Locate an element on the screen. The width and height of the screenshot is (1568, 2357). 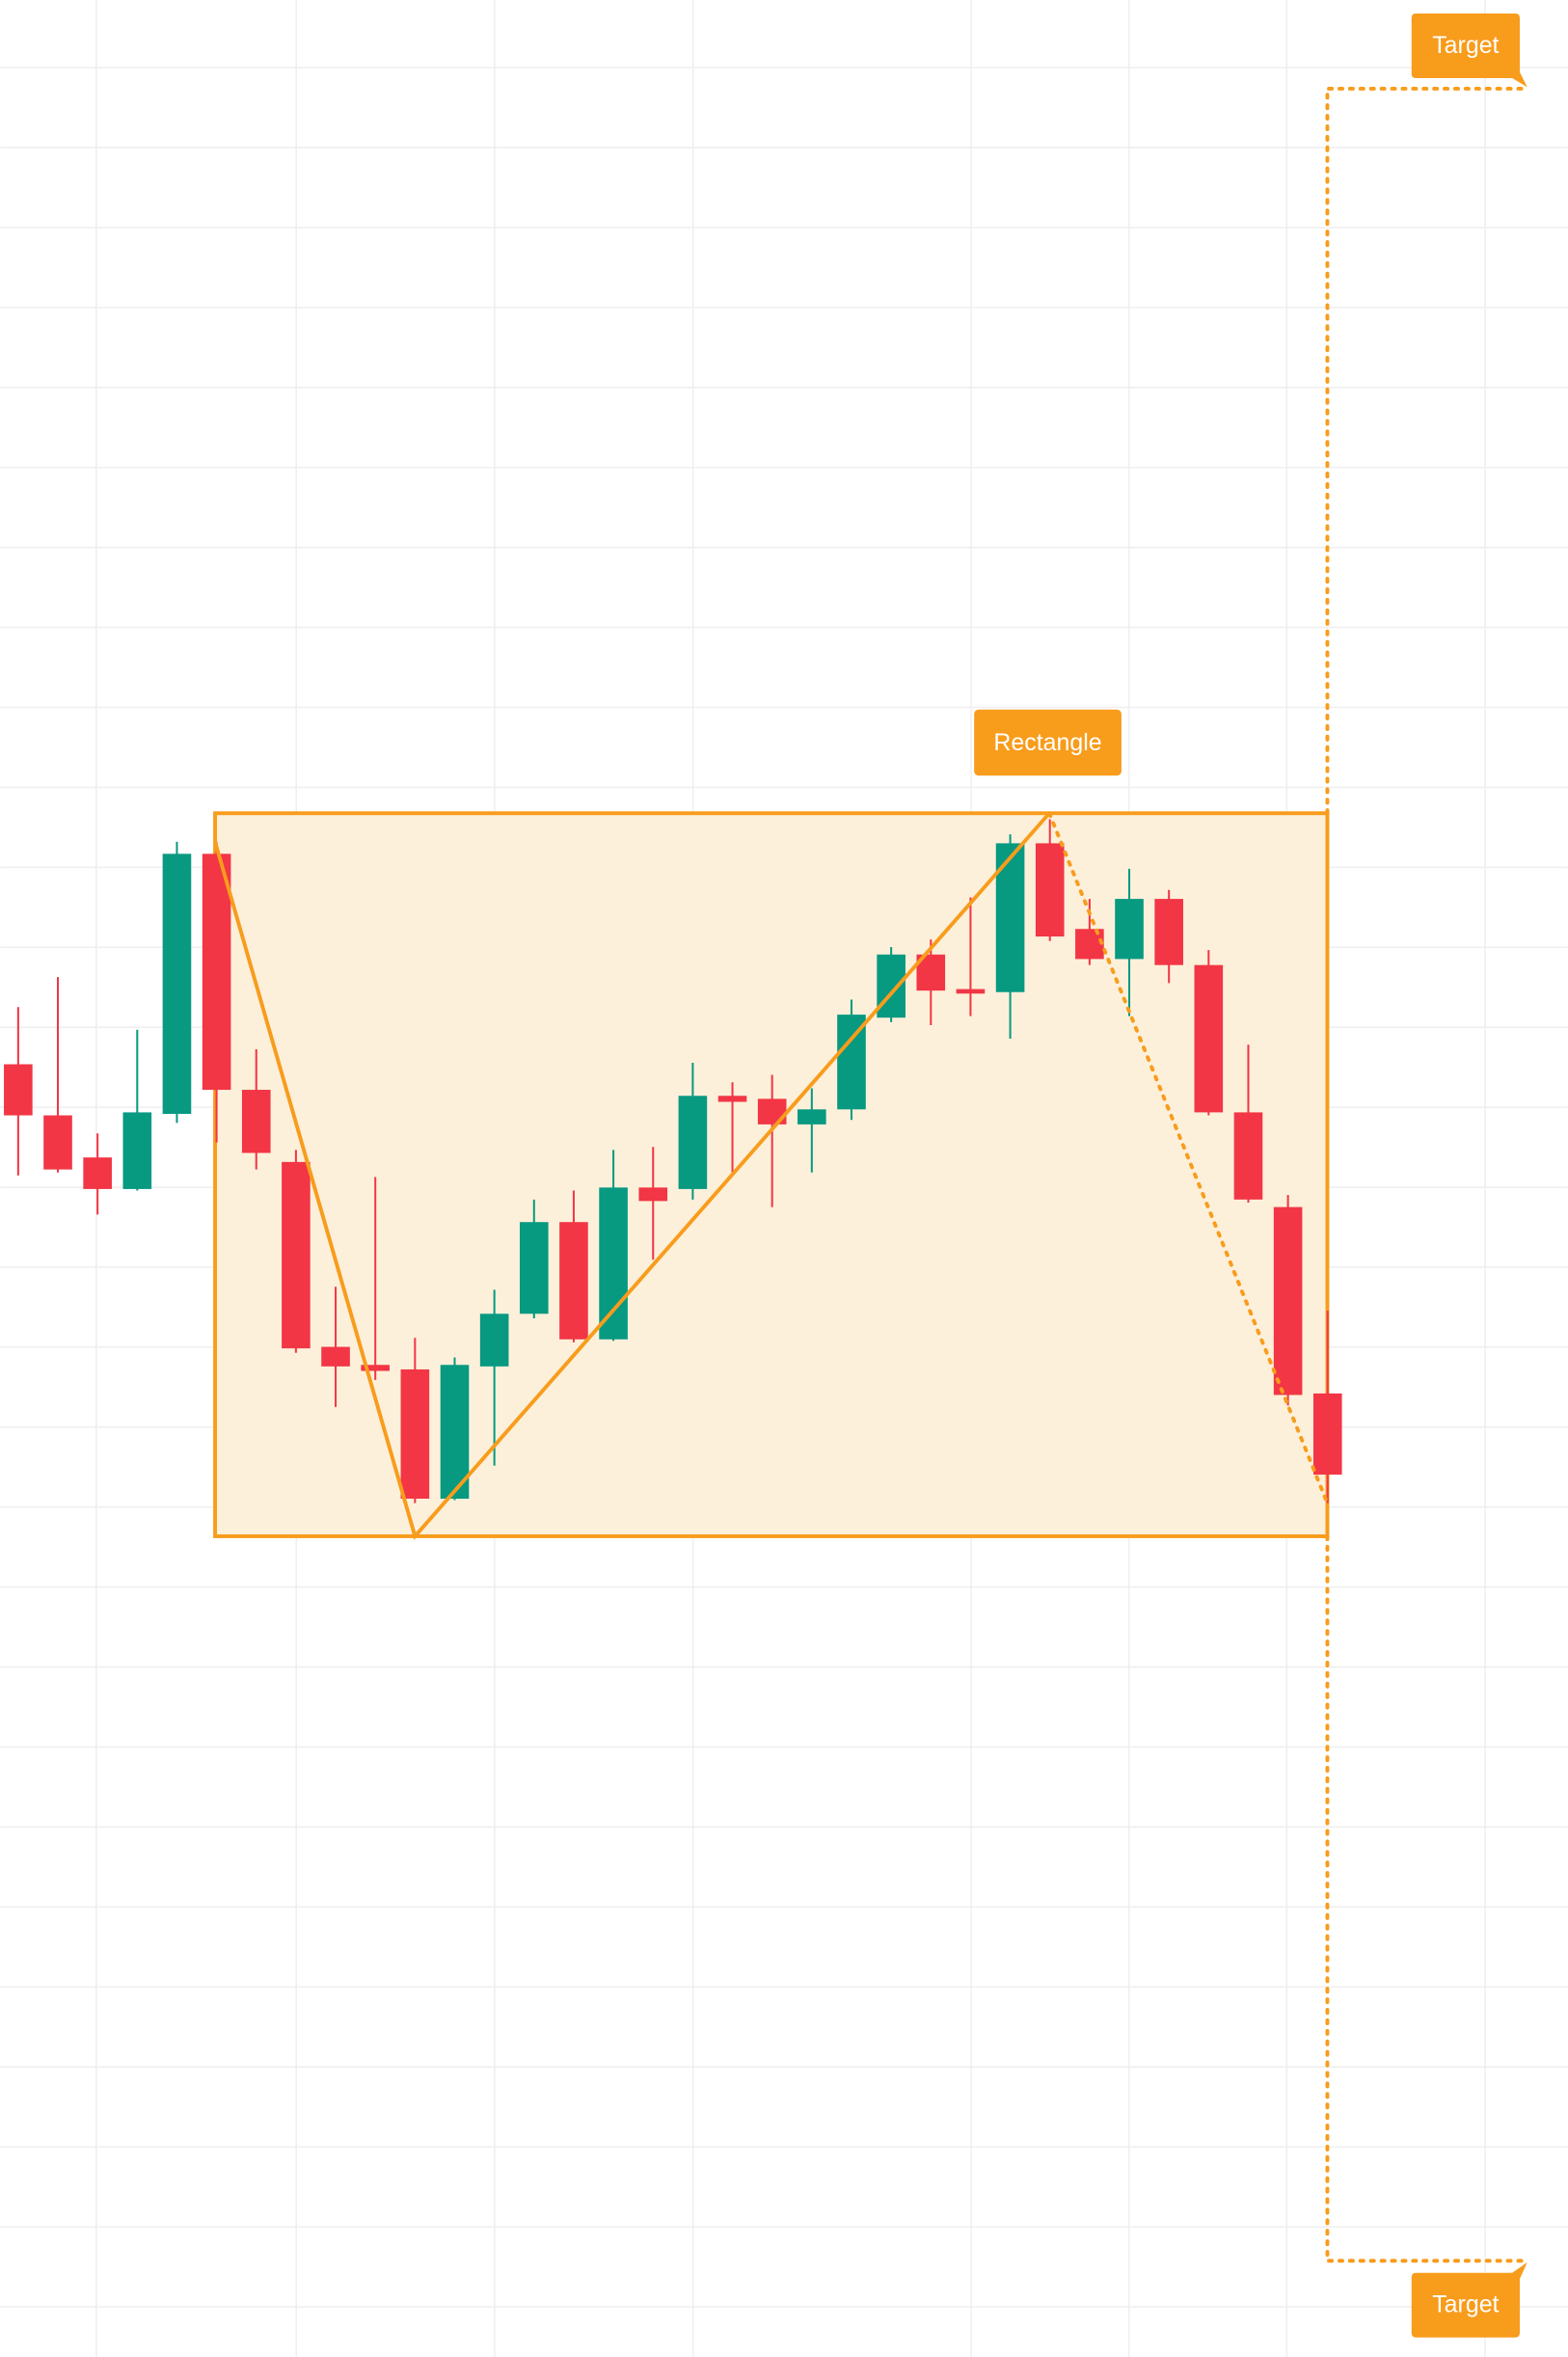
projection-line is located at coordinates (1188, 1158).